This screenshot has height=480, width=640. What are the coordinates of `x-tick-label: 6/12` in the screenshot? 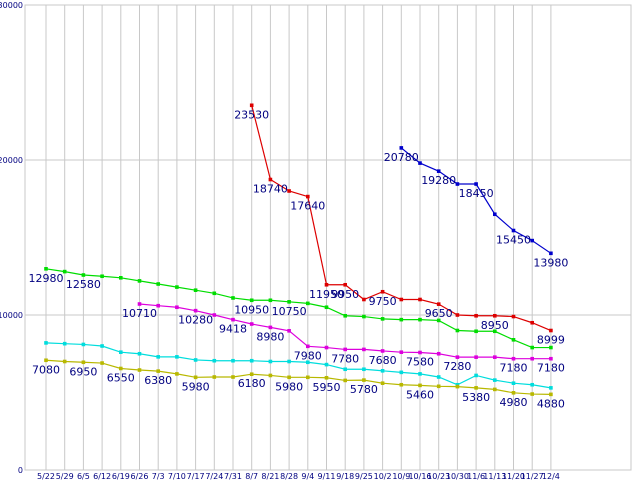 It's located at (102, 476).